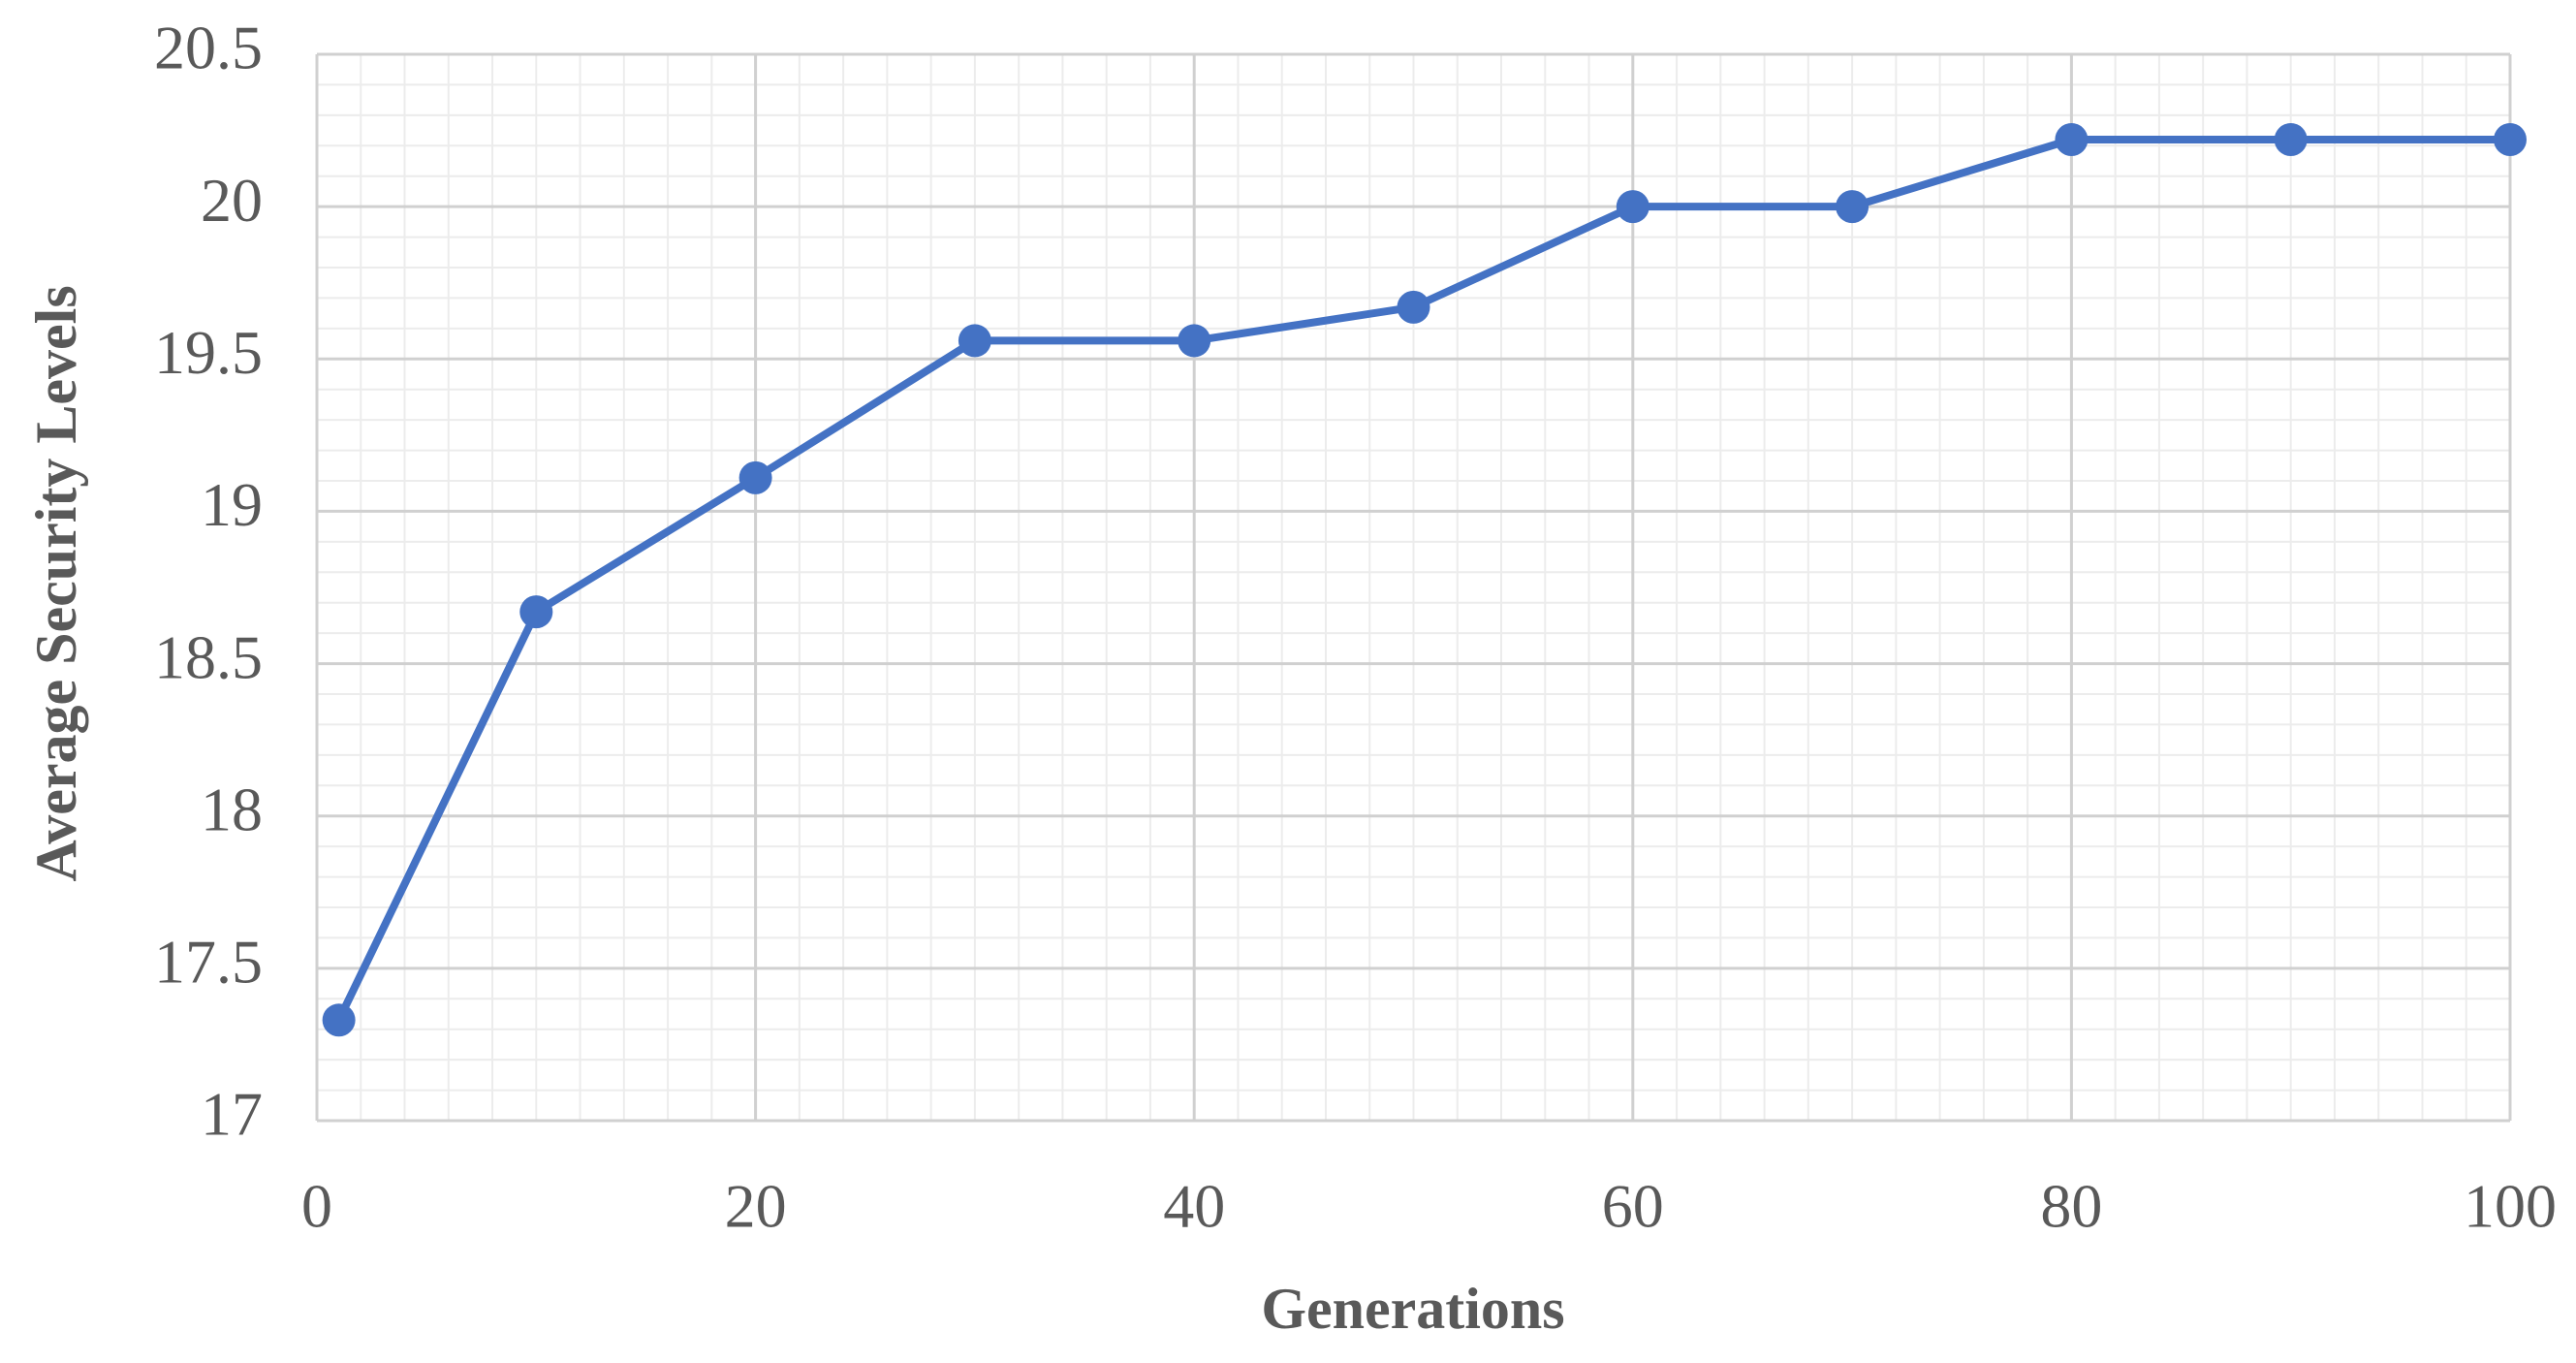 The width and height of the screenshot is (2576, 1363). Describe the element at coordinates (208, 352) in the screenshot. I see `y-tick-label: 19.5` at that location.